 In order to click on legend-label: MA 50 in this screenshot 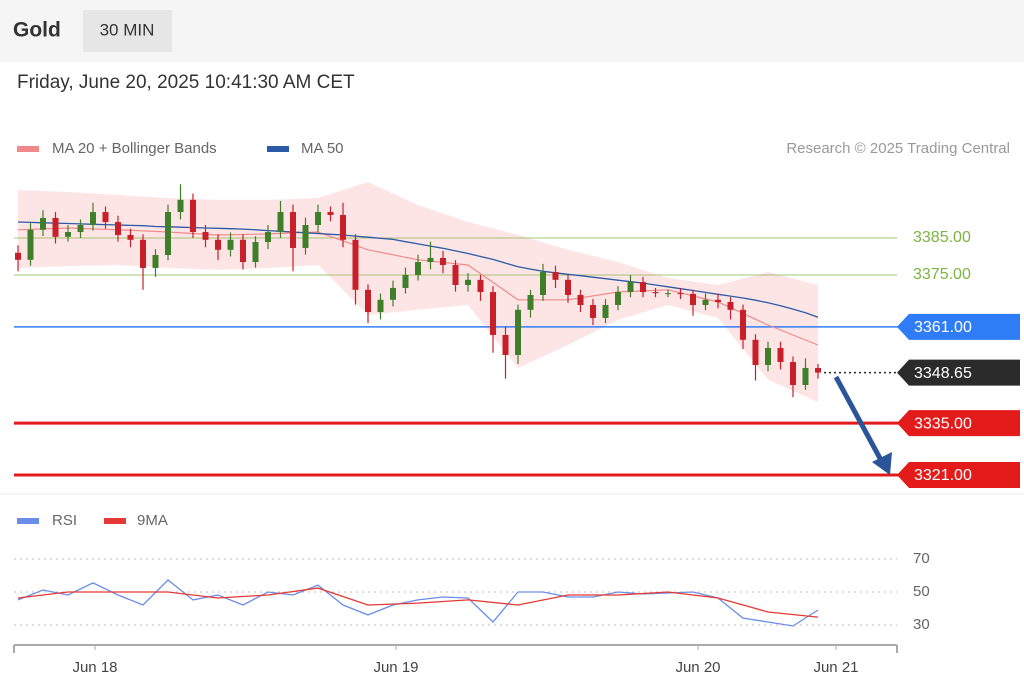, I will do `click(322, 148)`.